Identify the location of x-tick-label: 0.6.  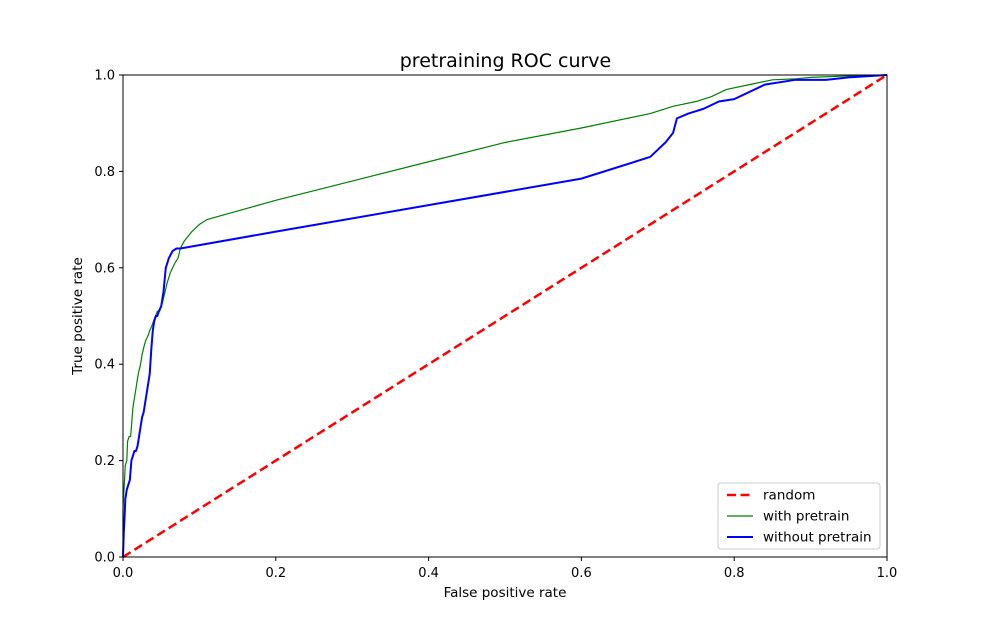
(581, 573).